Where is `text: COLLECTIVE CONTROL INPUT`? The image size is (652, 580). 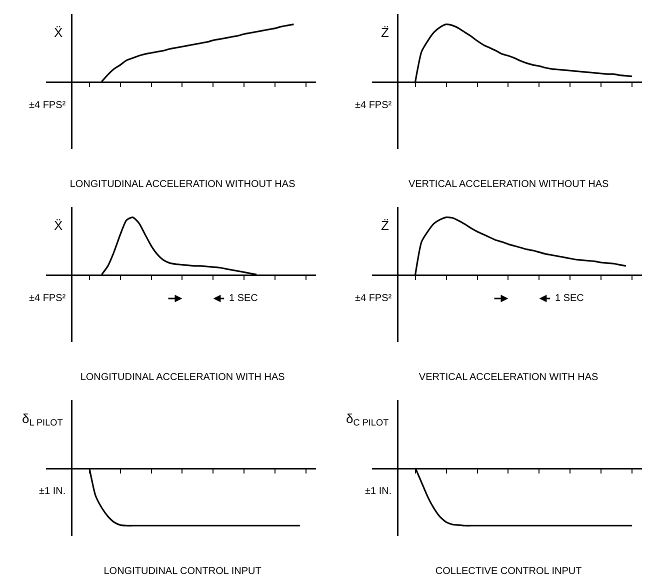
text: COLLECTIVE CONTROL INPUT is located at coordinates (508, 572).